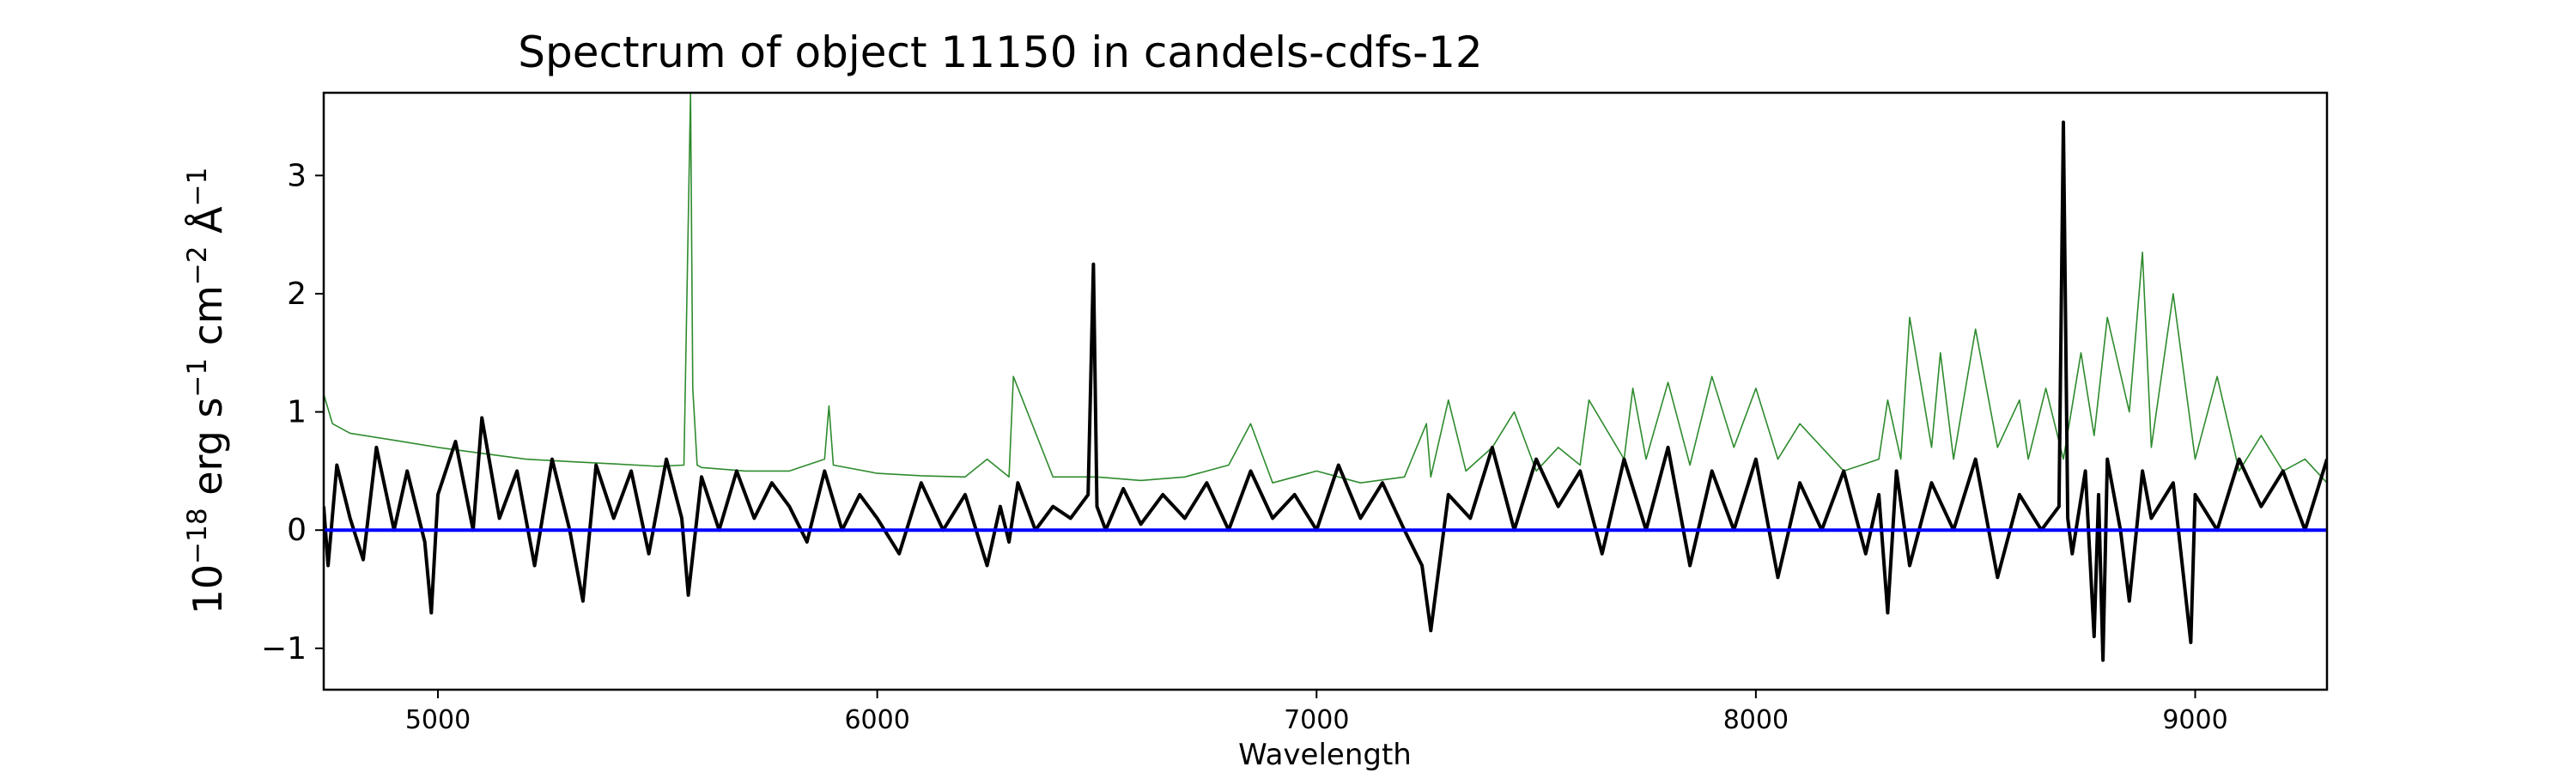 This screenshot has height=773, width=2576. Describe the element at coordinates (197, 378) in the screenshot. I see `y-label-s-exp: −1` at that location.